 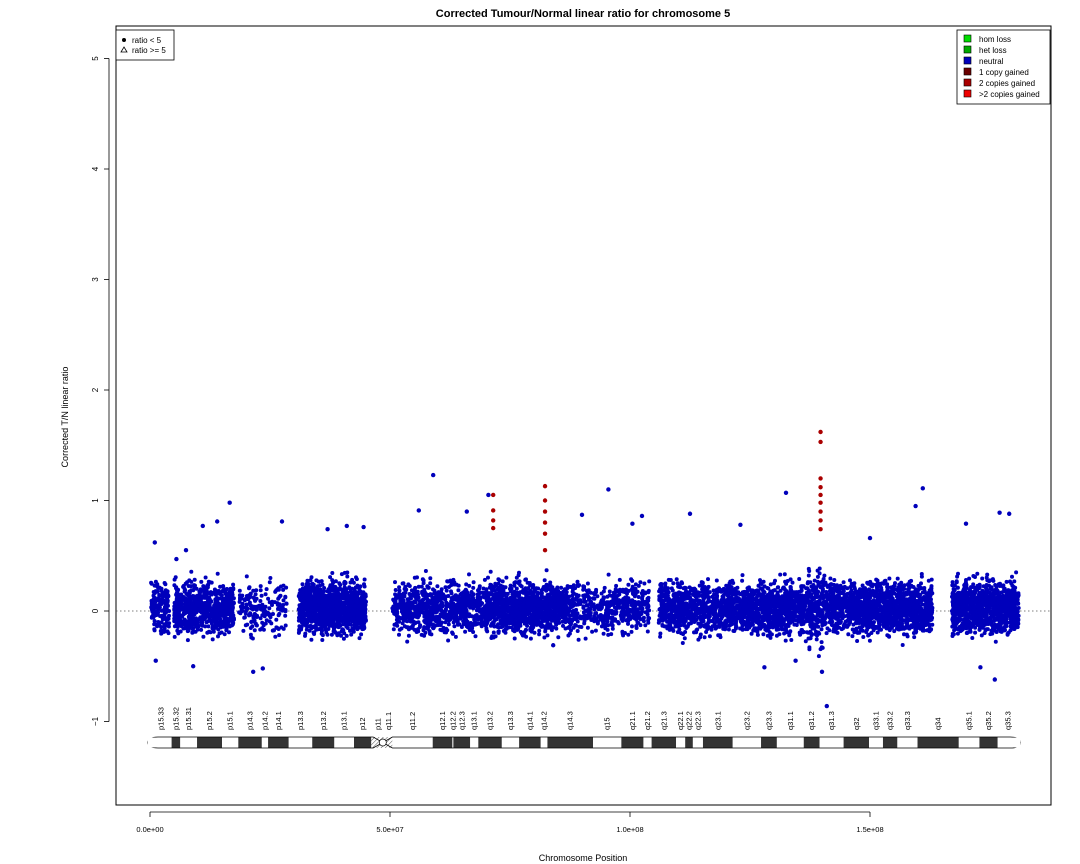 What do you see at coordinates (585, 612) in the screenshot?
I see `background-point-cloud` at bounding box center [585, 612].